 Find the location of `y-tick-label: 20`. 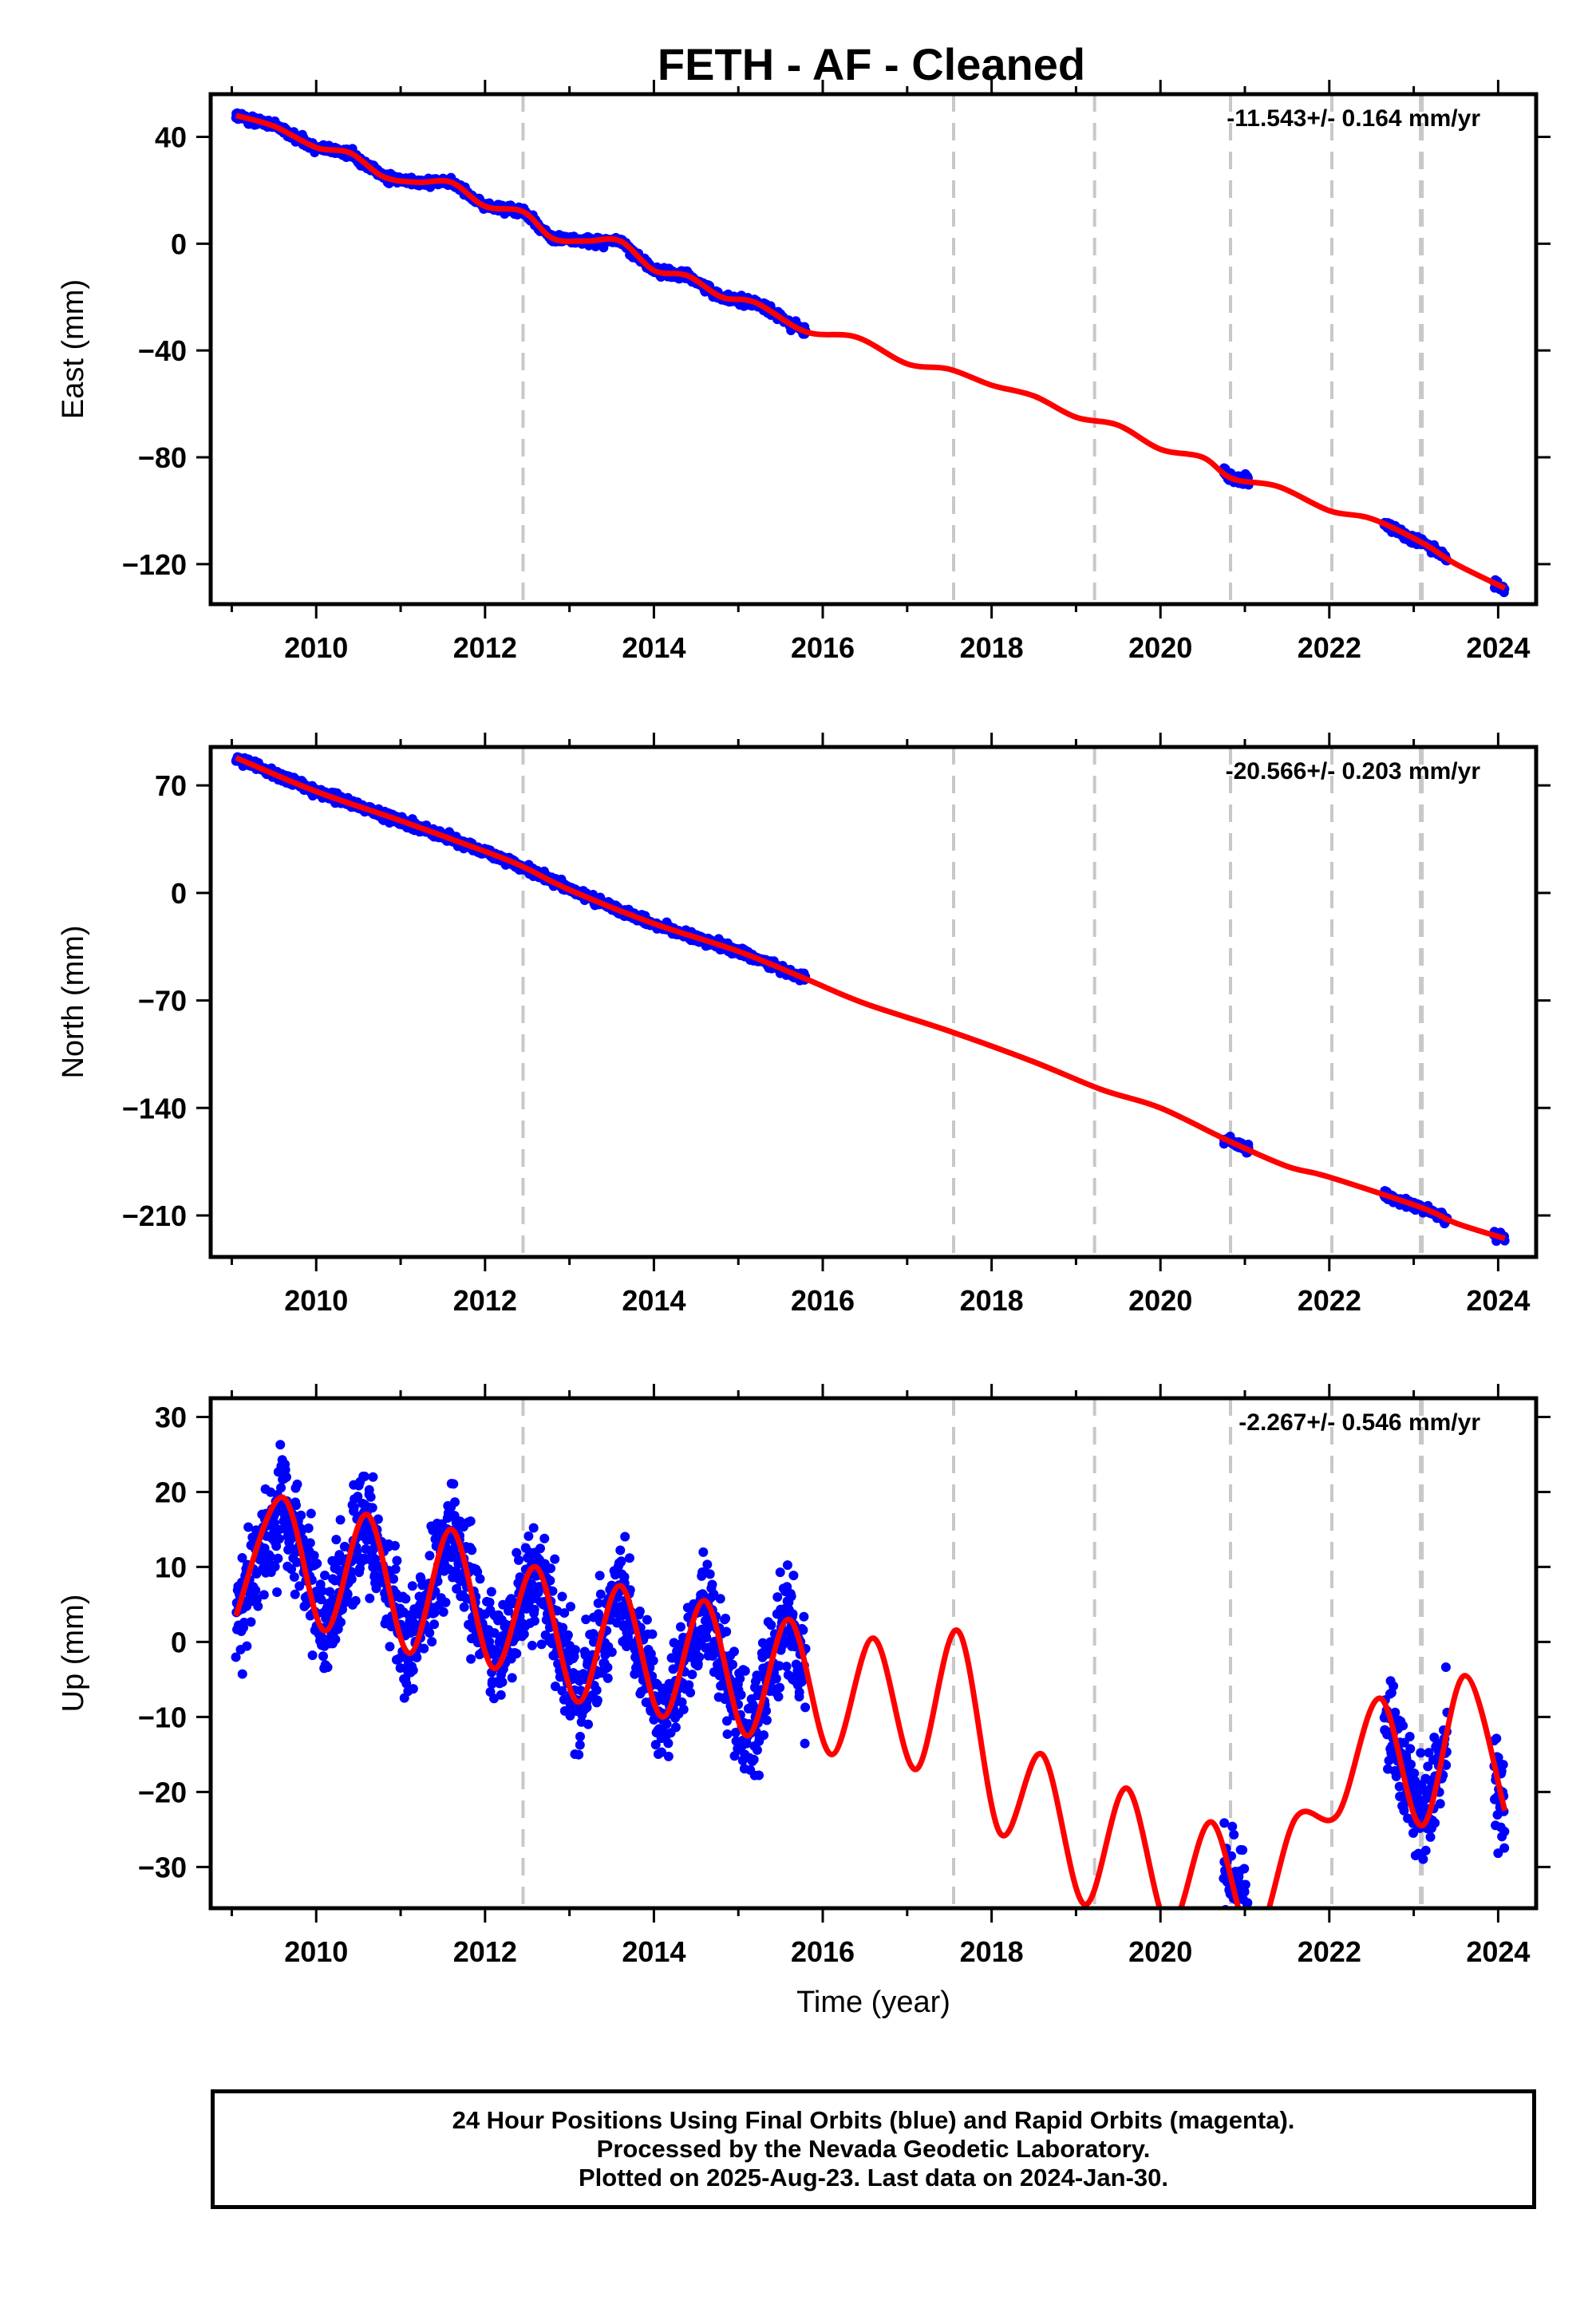

y-tick-label: 20 is located at coordinates (171, 1492).